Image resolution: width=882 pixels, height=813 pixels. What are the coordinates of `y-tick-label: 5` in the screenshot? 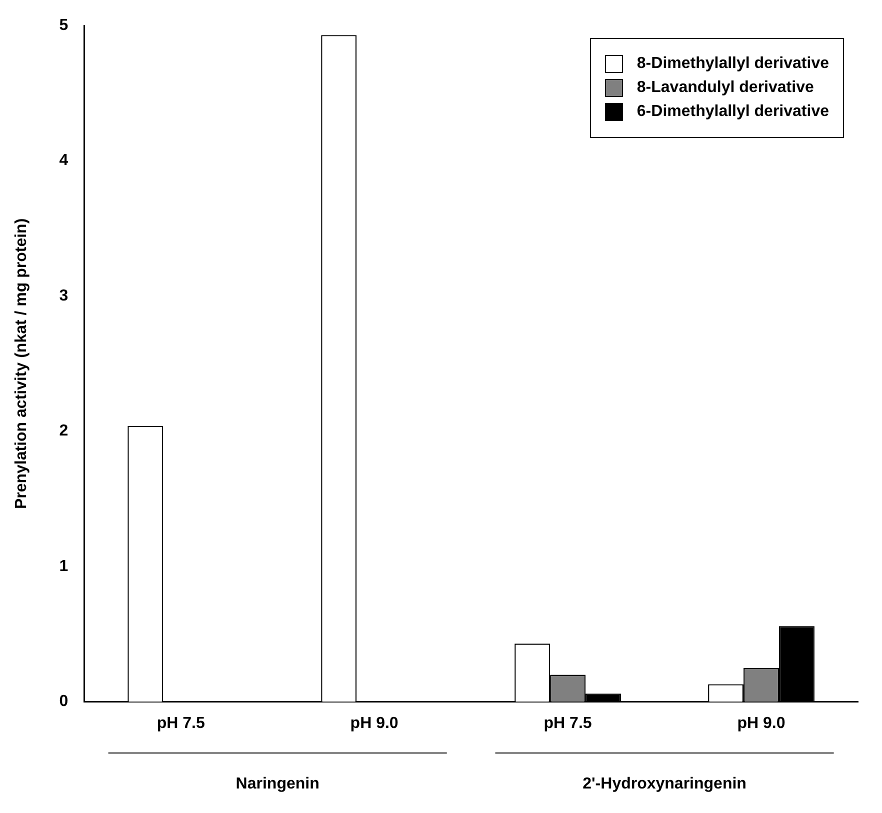 It's located at (63, 25).